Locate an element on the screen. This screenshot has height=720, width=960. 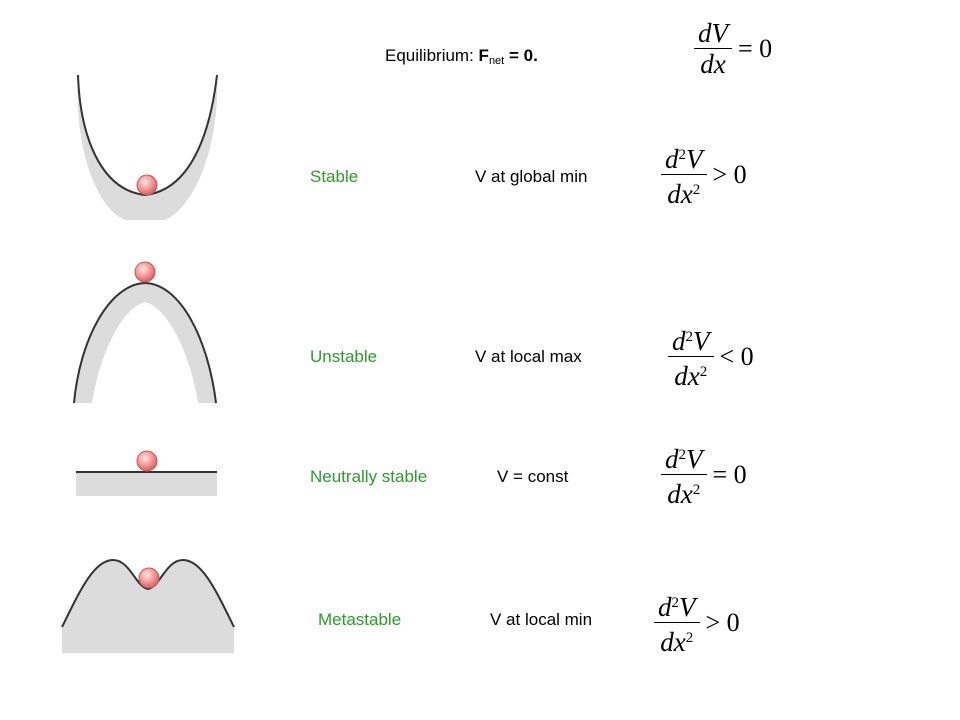
row-desc-stable: V at global min is located at coordinates (531, 176).